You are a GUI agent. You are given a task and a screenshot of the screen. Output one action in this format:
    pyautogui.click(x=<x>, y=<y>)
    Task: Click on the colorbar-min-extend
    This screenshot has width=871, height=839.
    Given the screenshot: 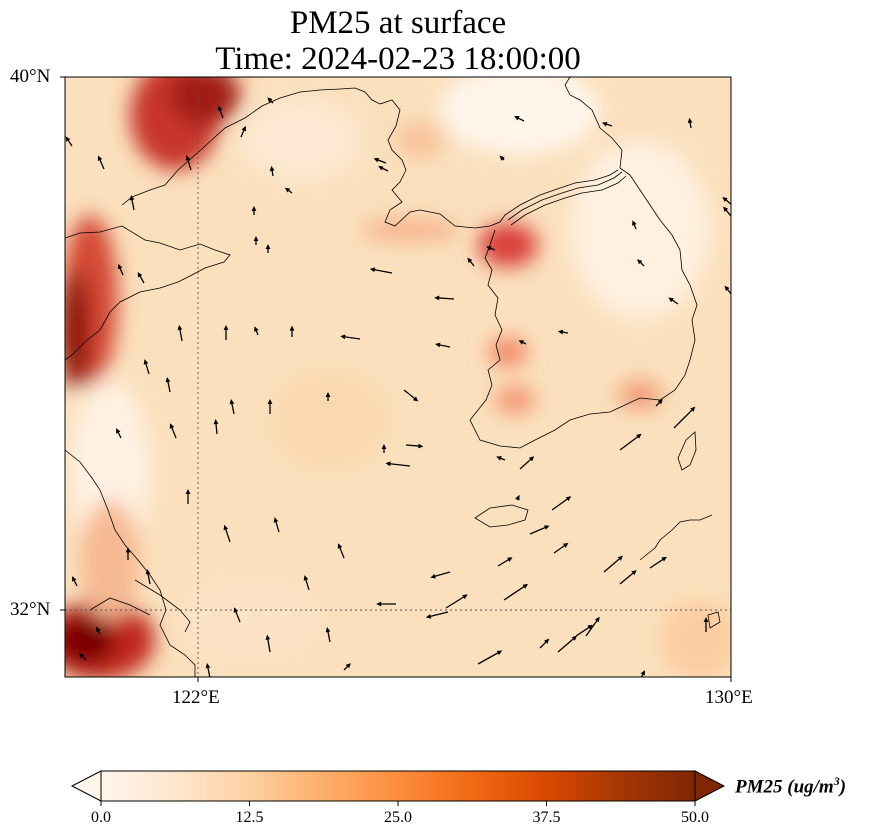 What is the action you would take?
    pyautogui.click(x=86, y=786)
    